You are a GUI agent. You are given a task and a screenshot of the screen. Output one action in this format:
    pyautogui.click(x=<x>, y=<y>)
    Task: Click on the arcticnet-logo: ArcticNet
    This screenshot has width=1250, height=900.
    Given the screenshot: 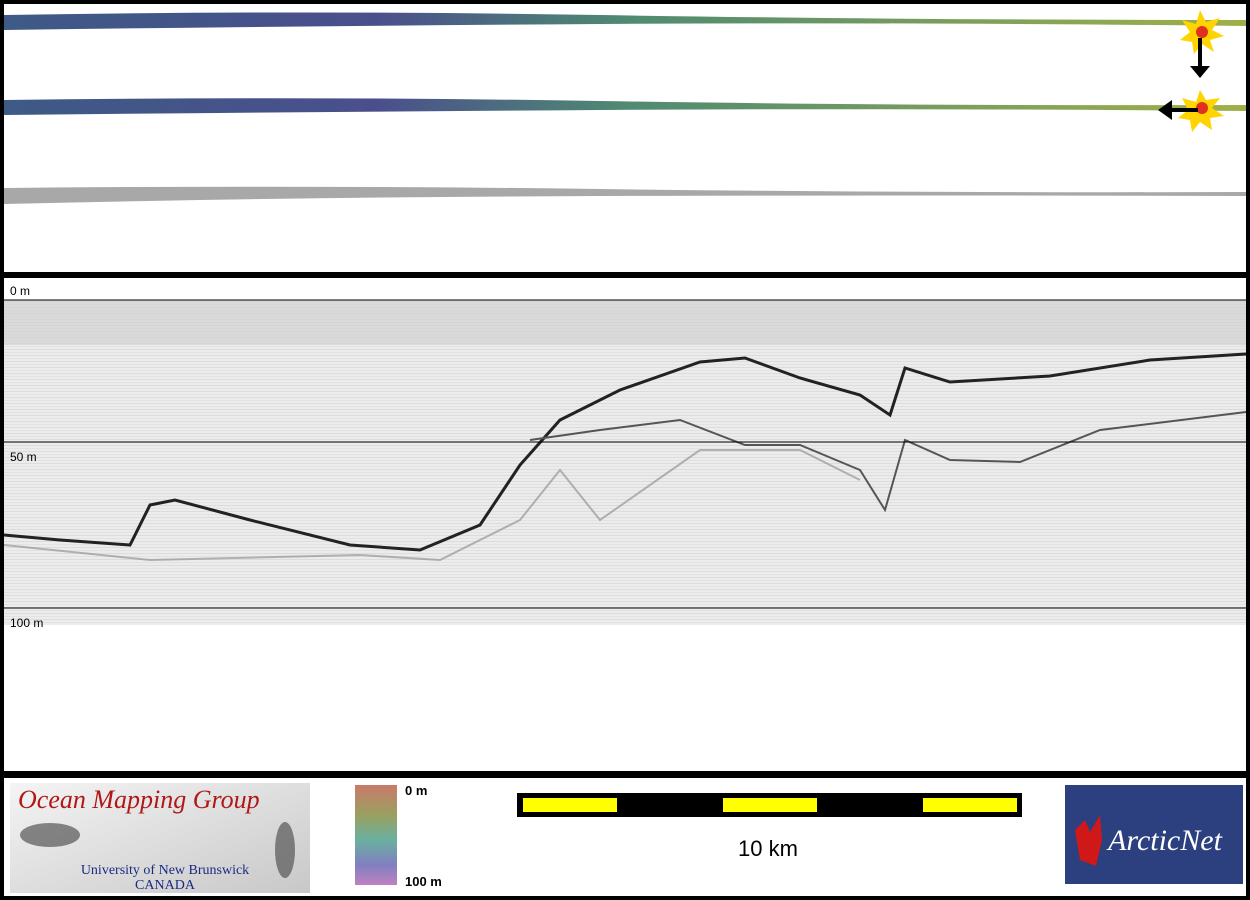 What is the action you would take?
    pyautogui.click(x=1154, y=834)
    